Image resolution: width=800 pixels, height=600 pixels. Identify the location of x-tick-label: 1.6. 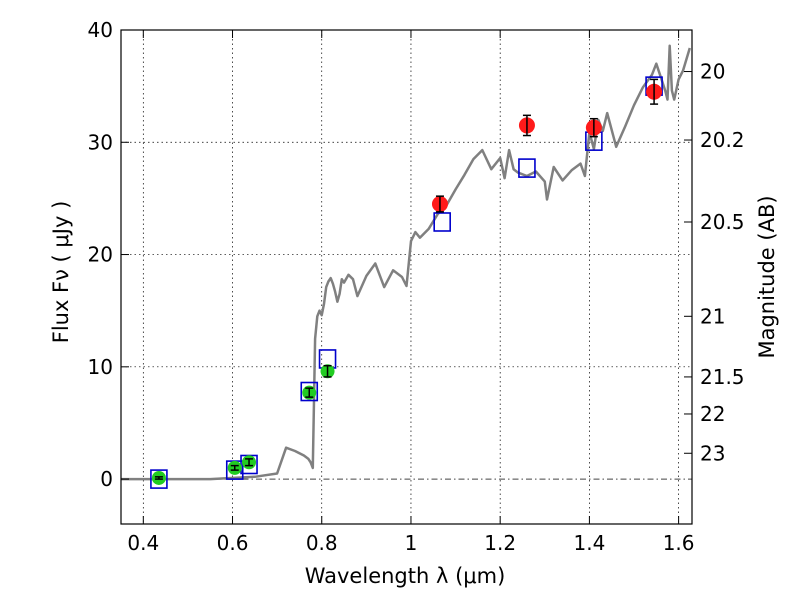
(679, 543).